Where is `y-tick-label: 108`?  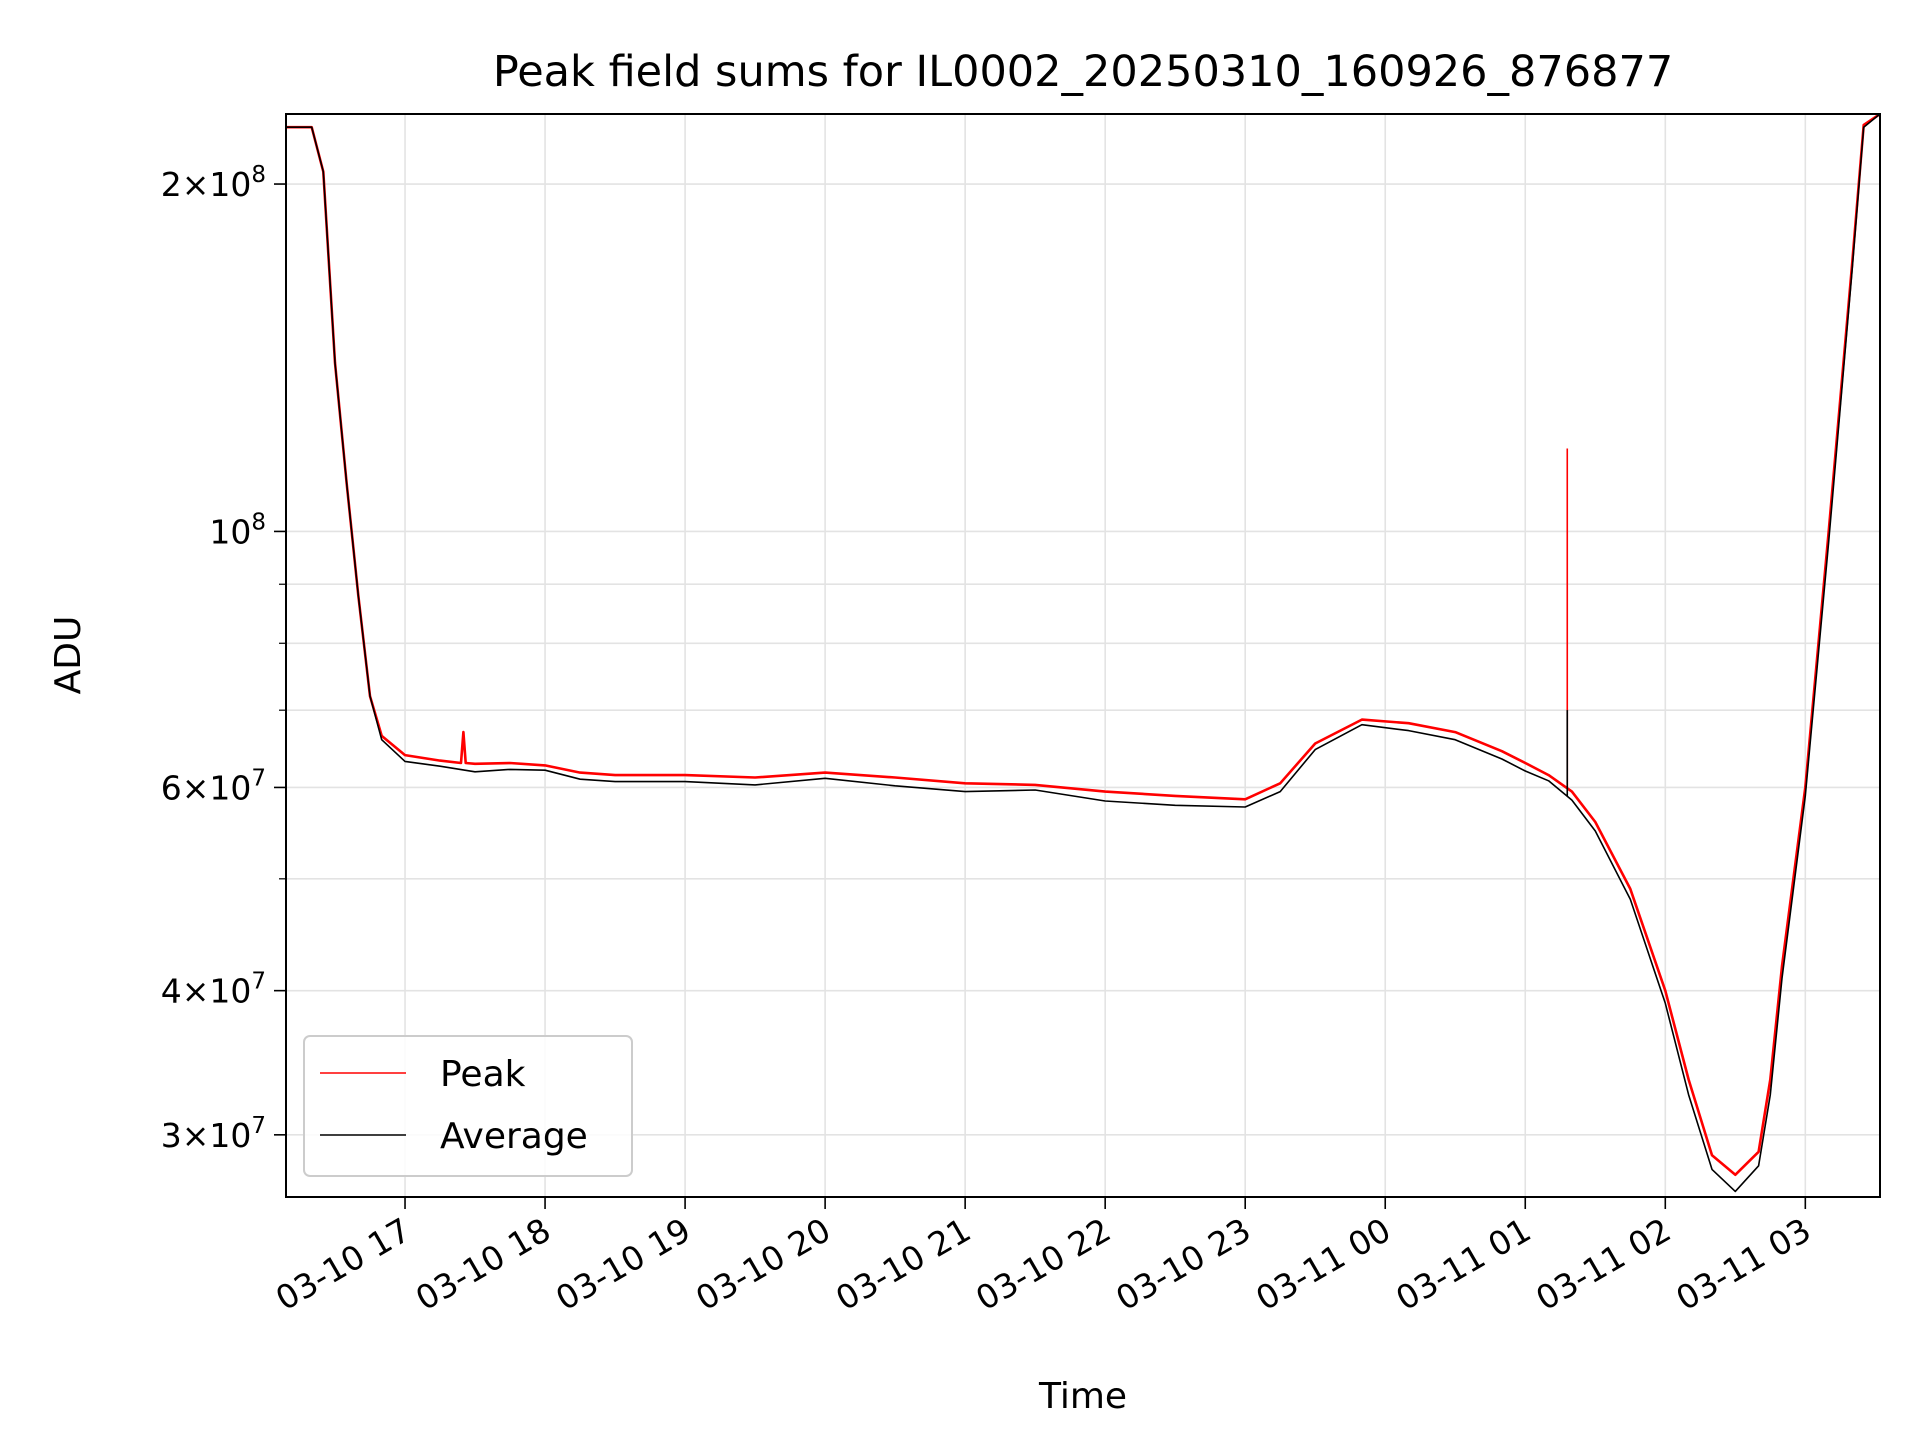
y-tick-label: 108 is located at coordinates (237, 530).